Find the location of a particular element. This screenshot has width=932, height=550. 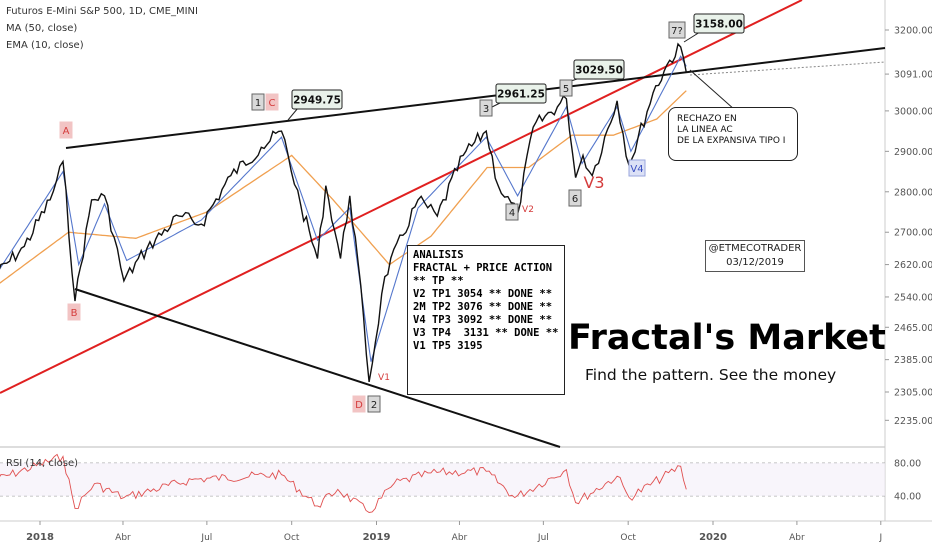

x-tick-label: J is located at coordinates (880, 538).